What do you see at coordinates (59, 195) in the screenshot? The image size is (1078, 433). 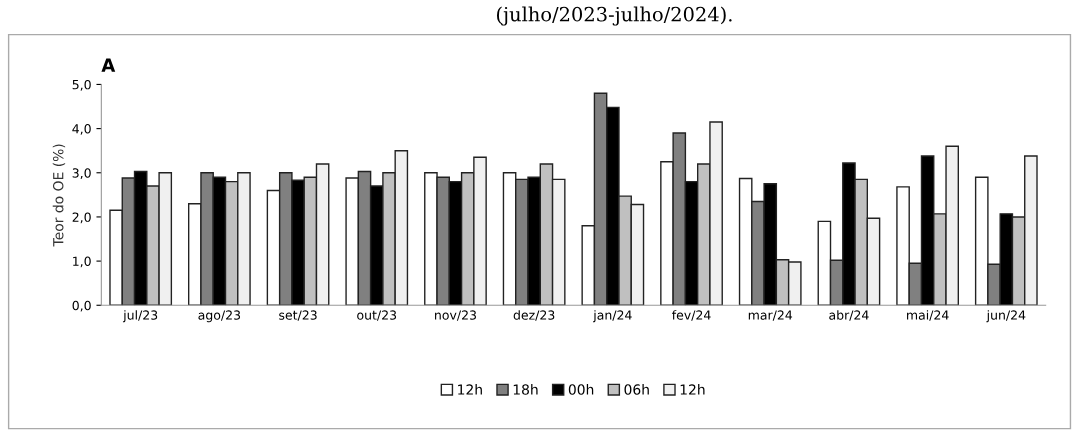 I see `y-axis-title: Teor do OE (%)` at bounding box center [59, 195].